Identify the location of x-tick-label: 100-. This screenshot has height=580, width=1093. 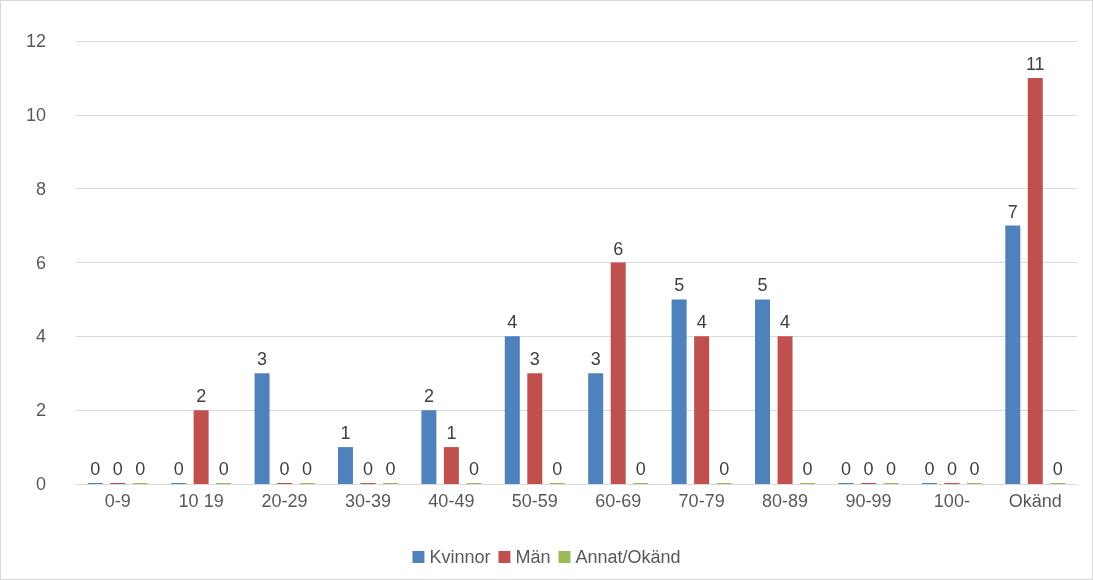
(951, 501).